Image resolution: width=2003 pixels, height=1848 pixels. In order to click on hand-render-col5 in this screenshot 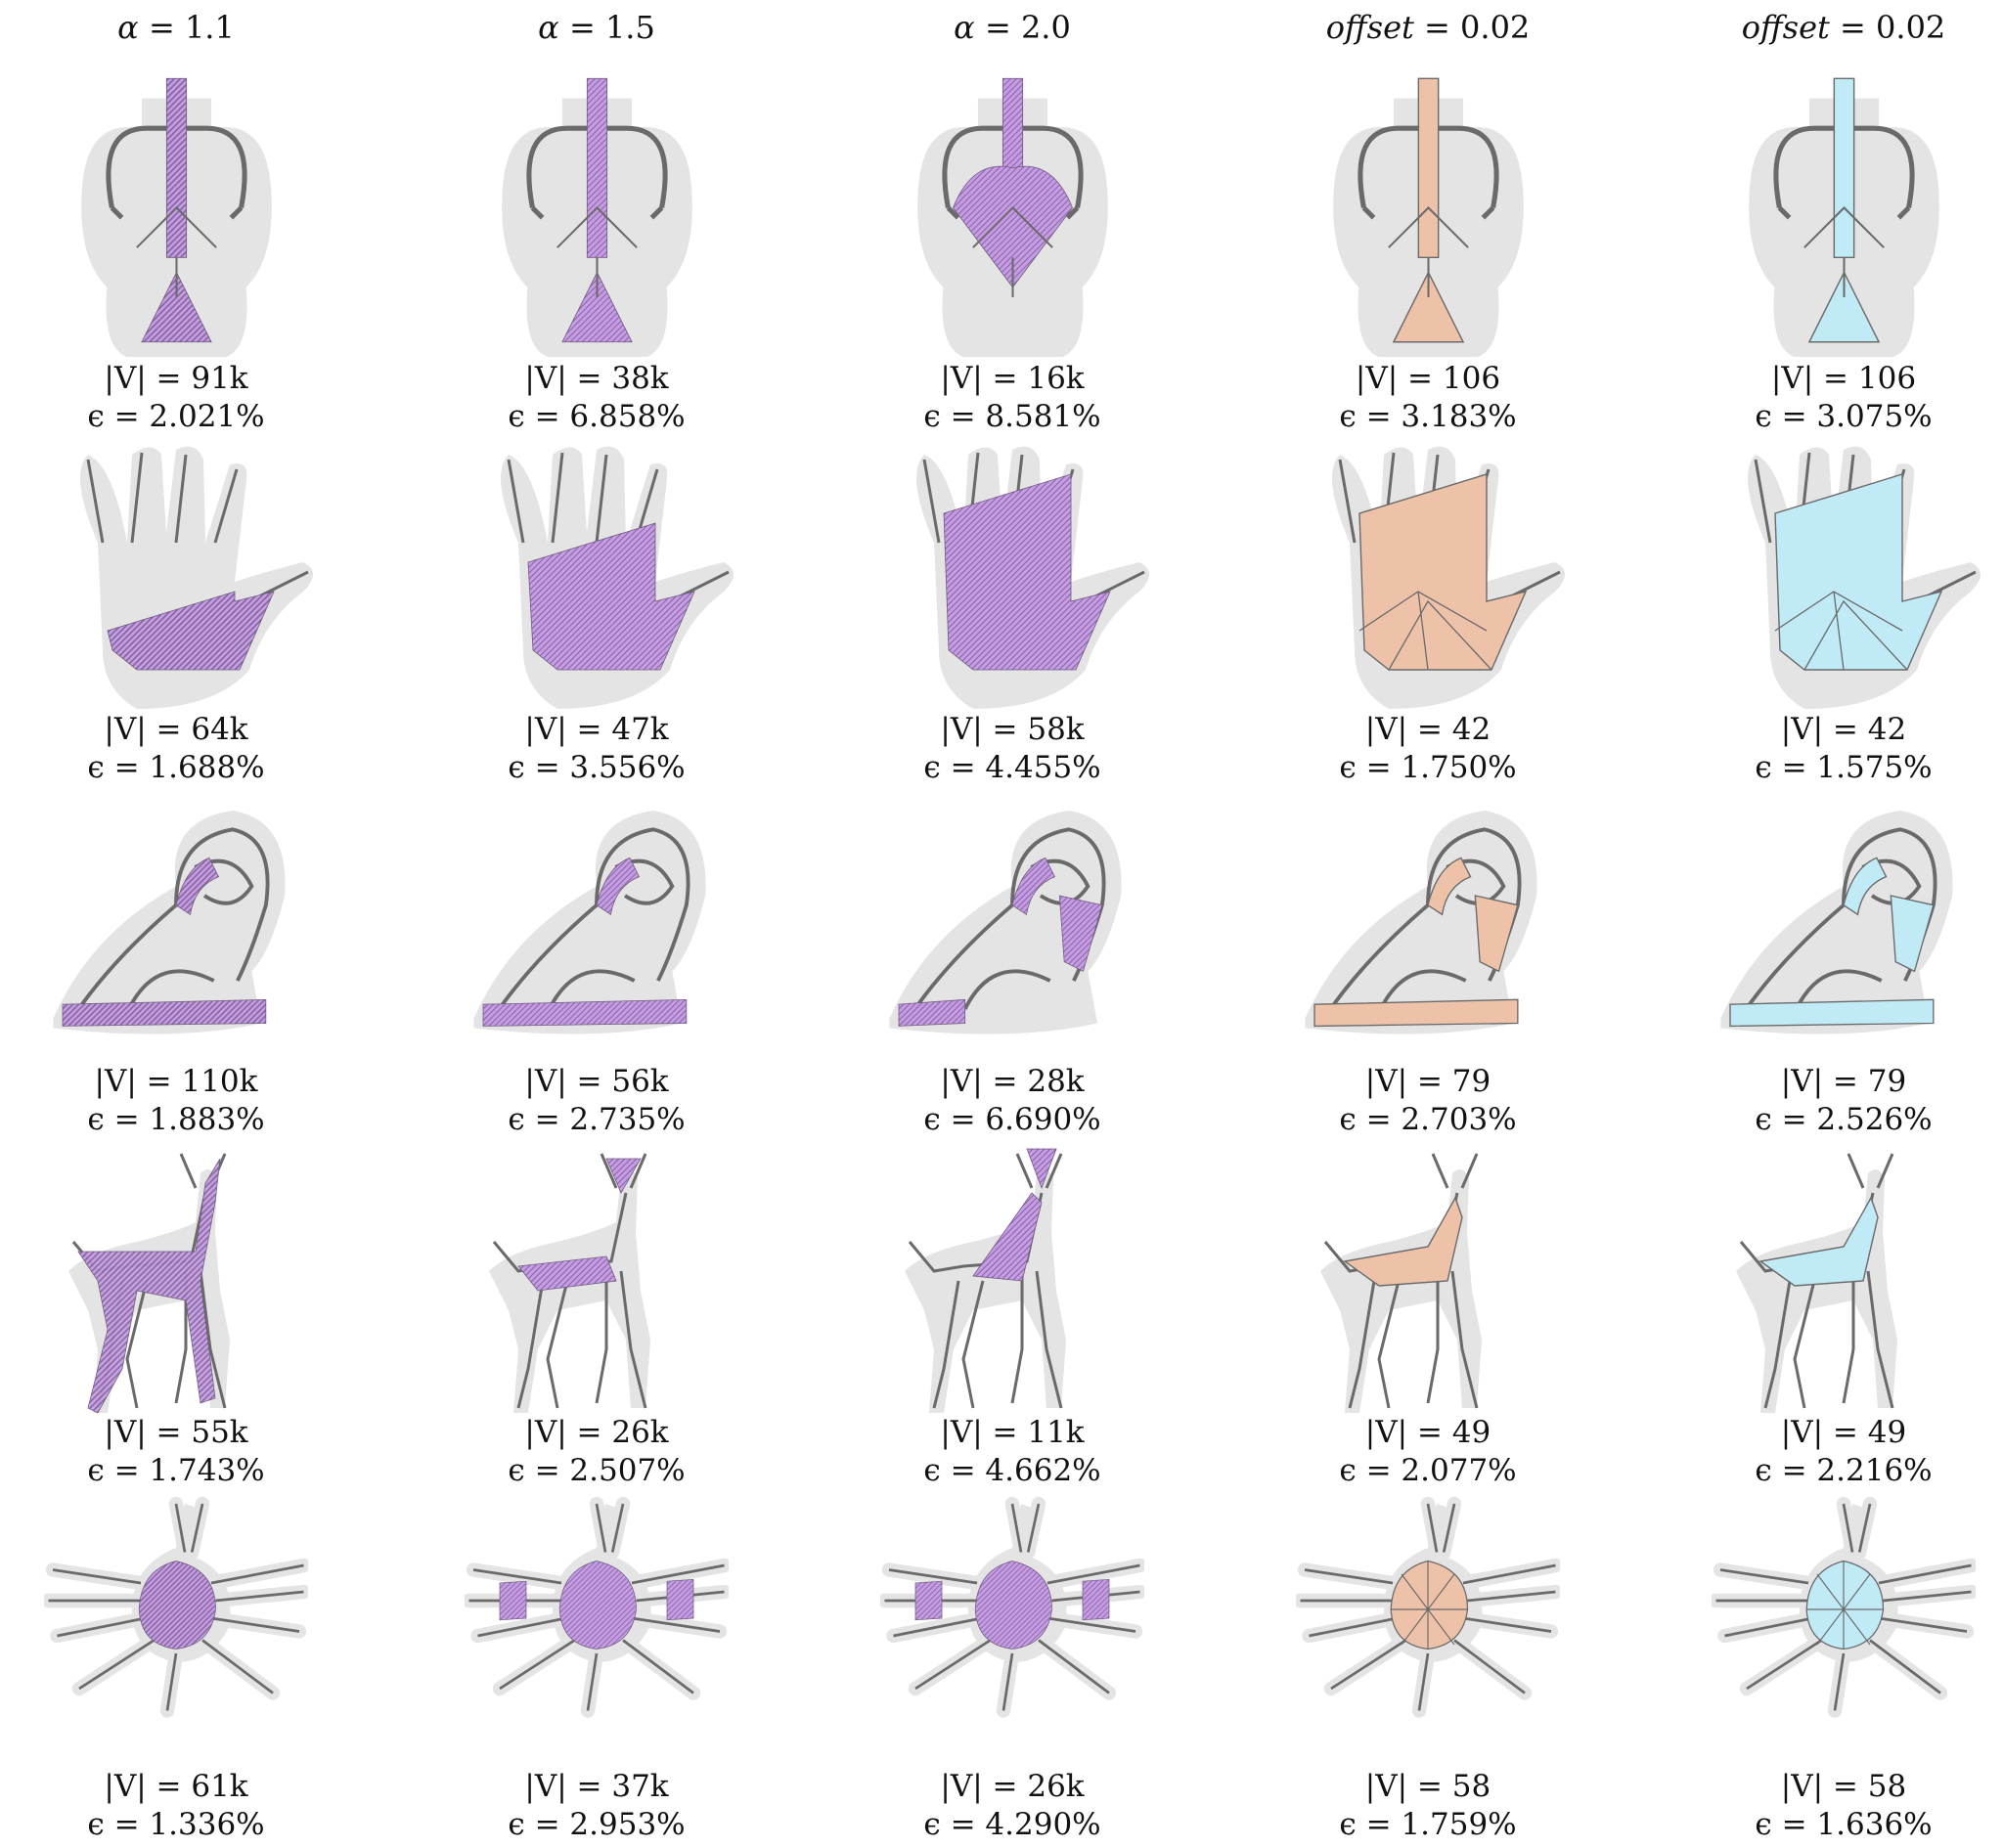, I will do `click(1844, 581)`.